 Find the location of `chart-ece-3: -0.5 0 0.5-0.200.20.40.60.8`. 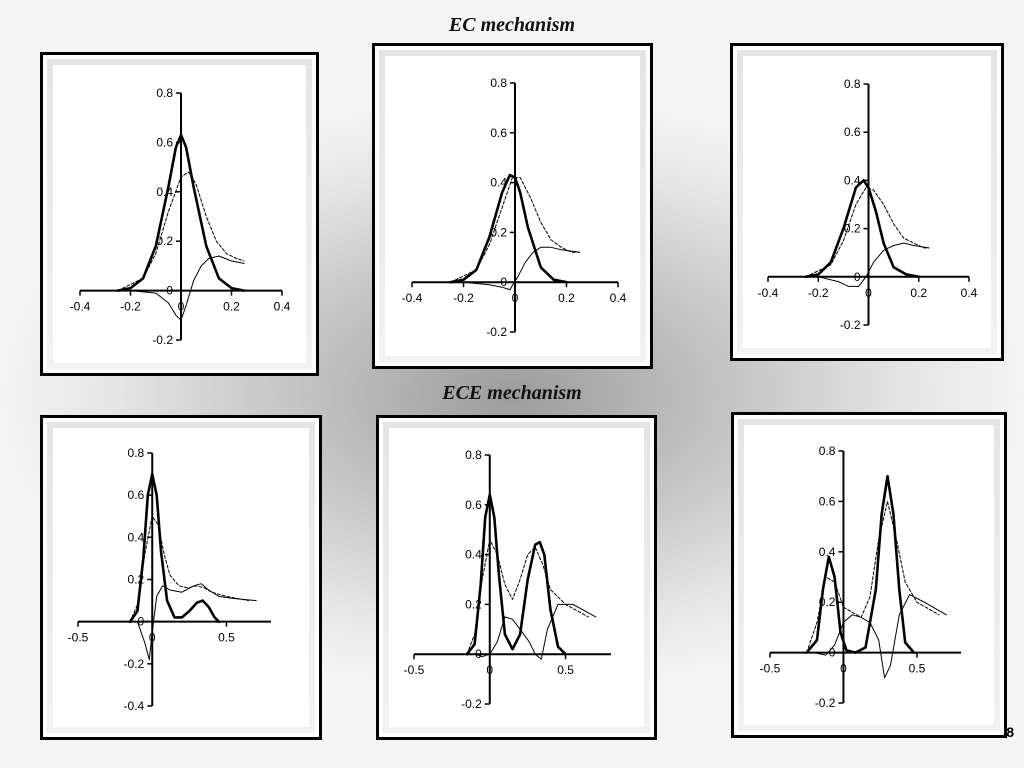

chart-ece-3: -0.5 0 0.5-0.200.20.40.60.8 is located at coordinates (860, 577).